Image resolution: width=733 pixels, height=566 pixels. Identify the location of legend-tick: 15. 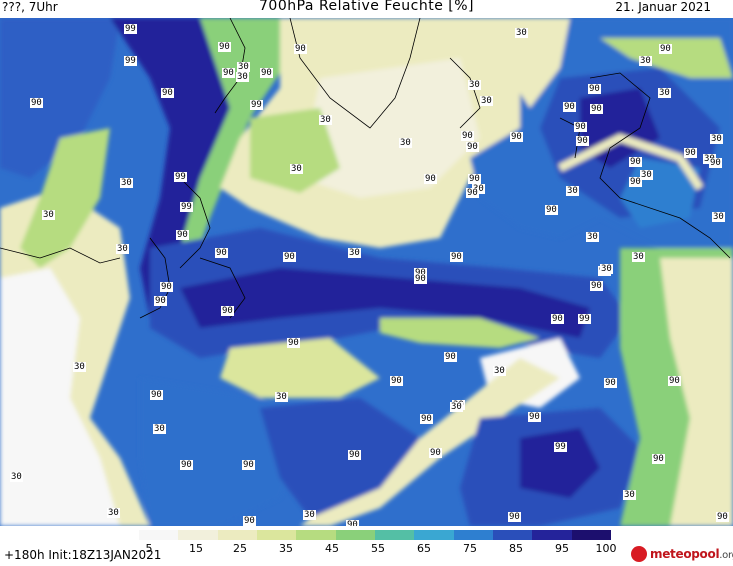
(196, 548).